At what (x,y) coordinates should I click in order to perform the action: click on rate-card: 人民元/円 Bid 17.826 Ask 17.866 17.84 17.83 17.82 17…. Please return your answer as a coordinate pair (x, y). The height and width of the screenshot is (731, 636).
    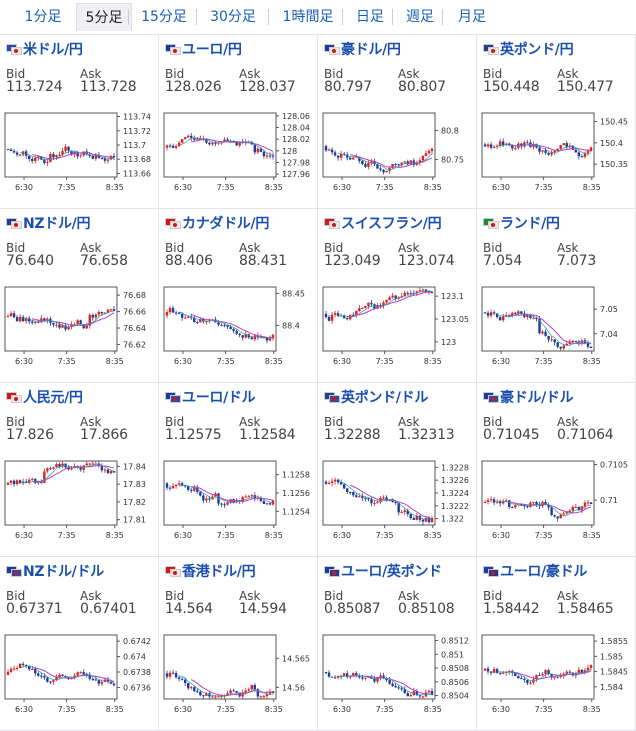
    Looking at the image, I should click on (79, 470).